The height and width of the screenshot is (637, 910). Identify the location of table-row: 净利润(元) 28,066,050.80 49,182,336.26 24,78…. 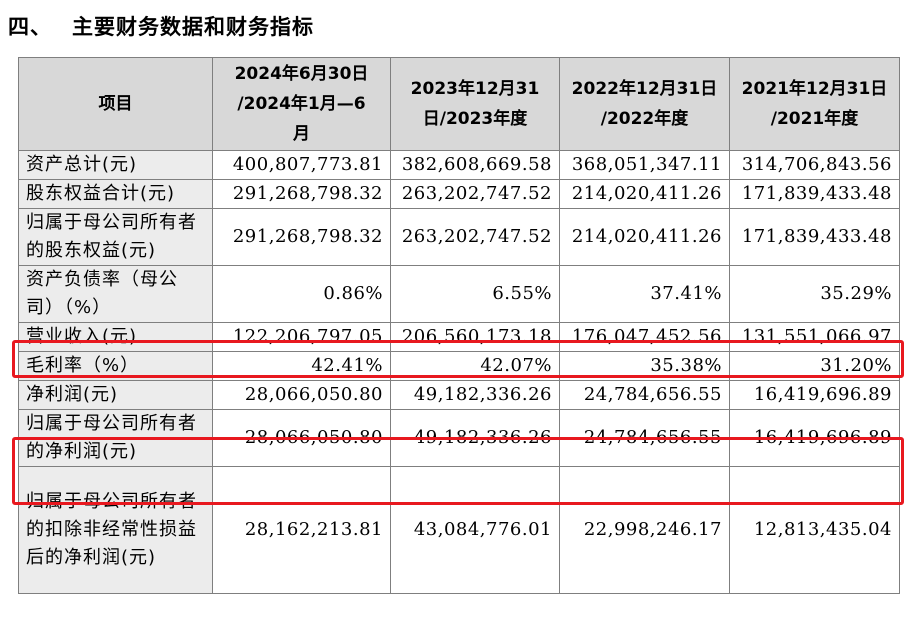
(459, 395).